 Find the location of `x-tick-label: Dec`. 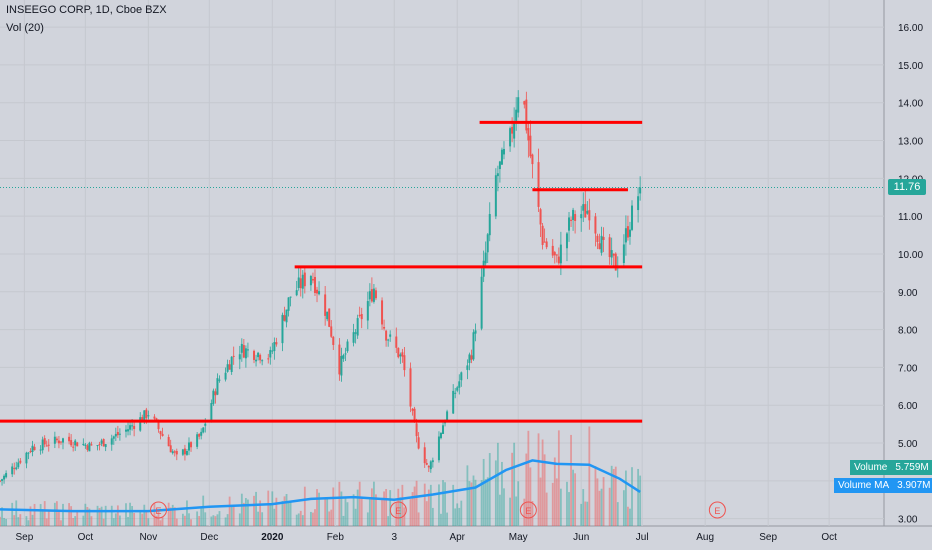

x-tick-label: Dec is located at coordinates (209, 537).